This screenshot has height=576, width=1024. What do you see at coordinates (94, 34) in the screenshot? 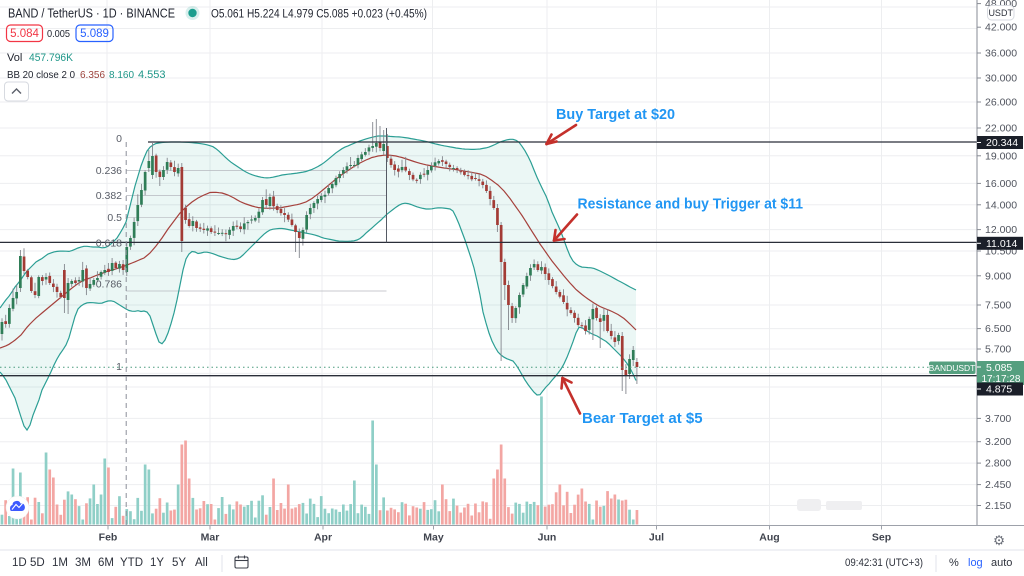
I see `svg-text: 5.089` at bounding box center [94, 34].